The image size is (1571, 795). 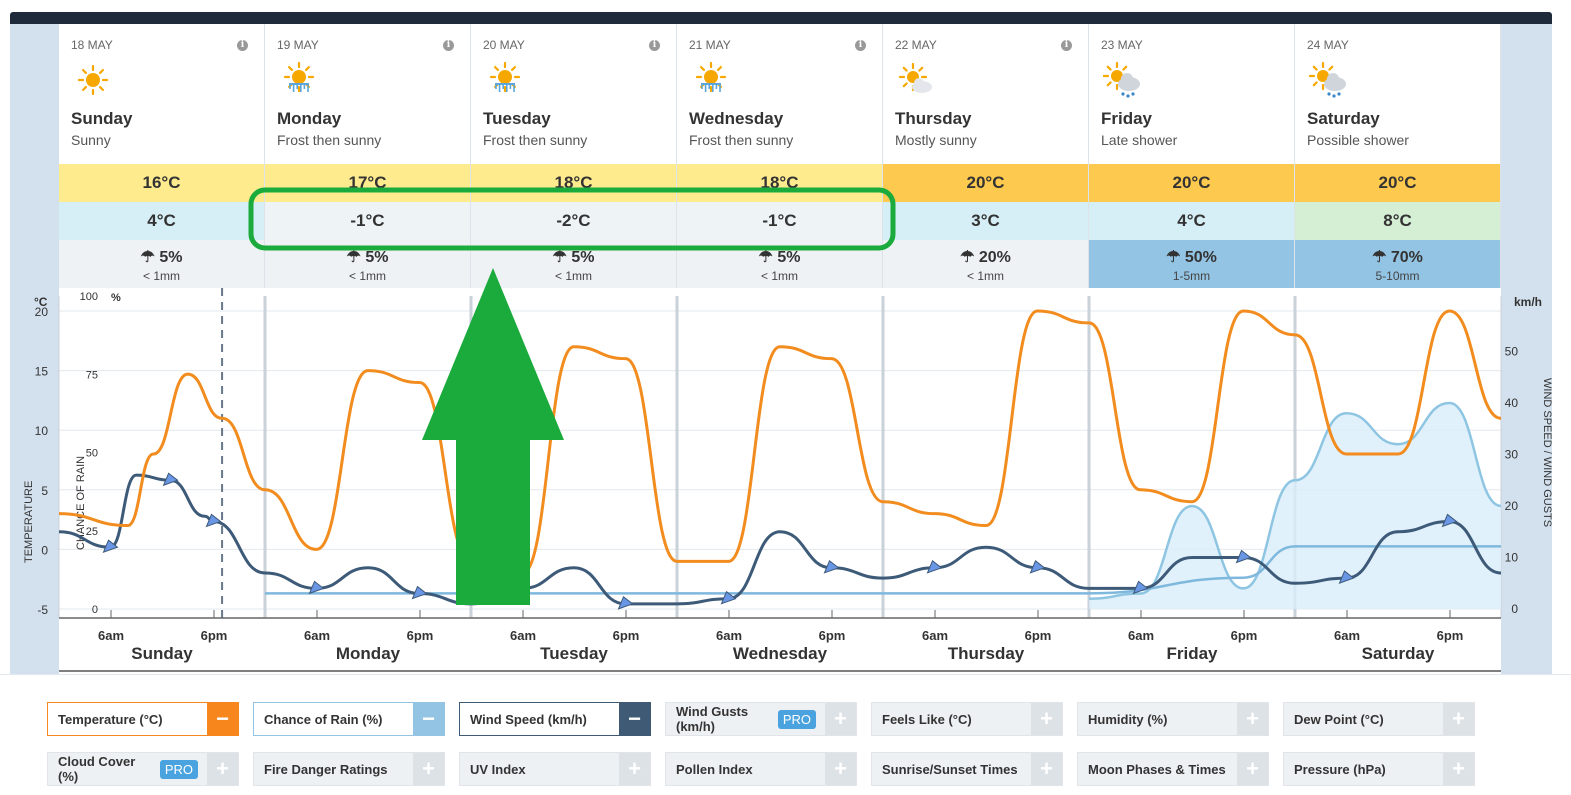 What do you see at coordinates (1397, 221) in the screenshot?
I see `min-temperature: 8°C` at bounding box center [1397, 221].